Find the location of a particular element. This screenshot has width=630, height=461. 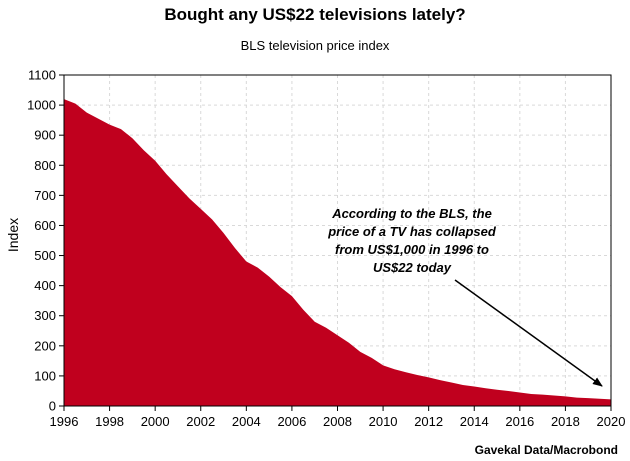

y-tick-label: 400 is located at coordinates (45, 285).